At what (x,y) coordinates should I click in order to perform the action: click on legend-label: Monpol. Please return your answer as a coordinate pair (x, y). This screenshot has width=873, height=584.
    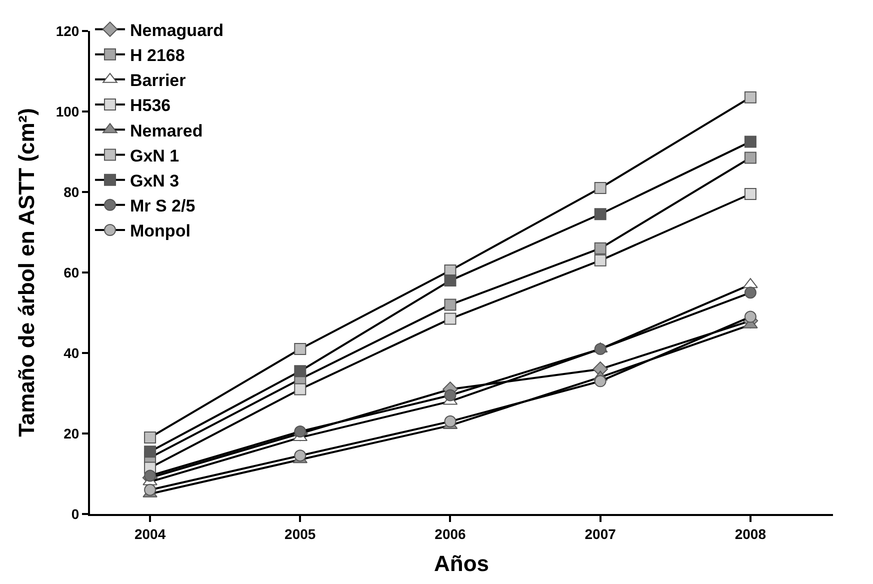
    Looking at the image, I should click on (160, 231).